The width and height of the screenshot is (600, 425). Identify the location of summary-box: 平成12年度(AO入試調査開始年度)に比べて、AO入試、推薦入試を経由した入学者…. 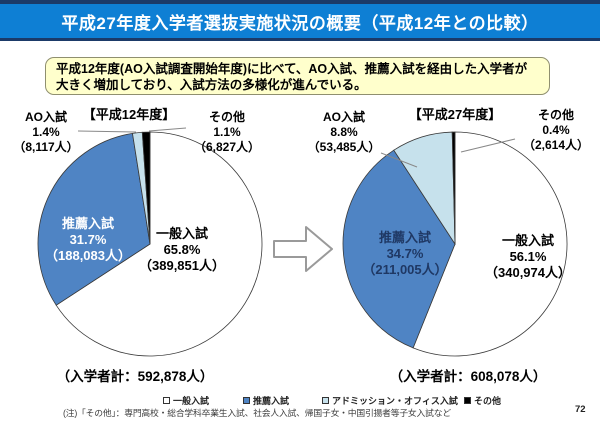
(297, 76).